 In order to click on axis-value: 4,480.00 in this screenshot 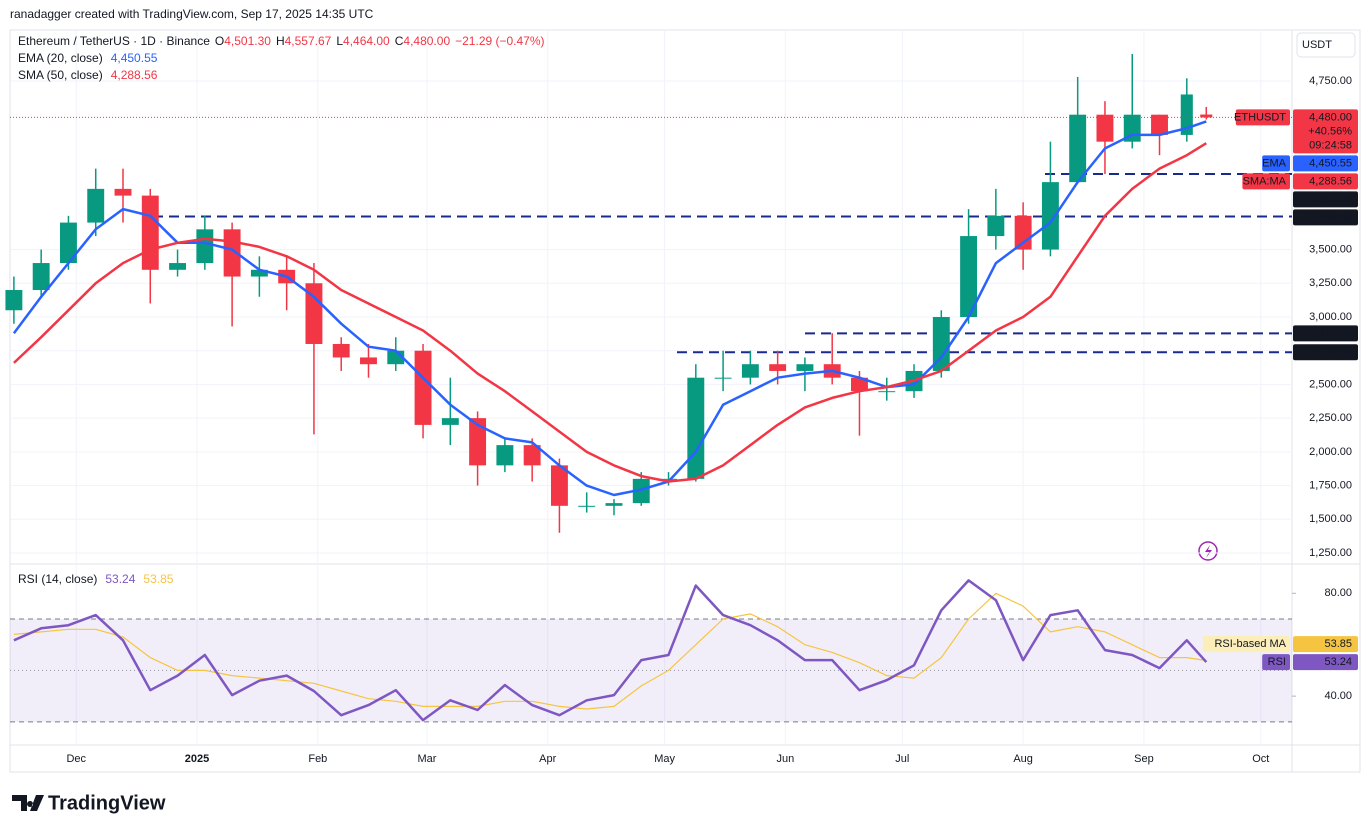, I will do `click(1330, 117)`.